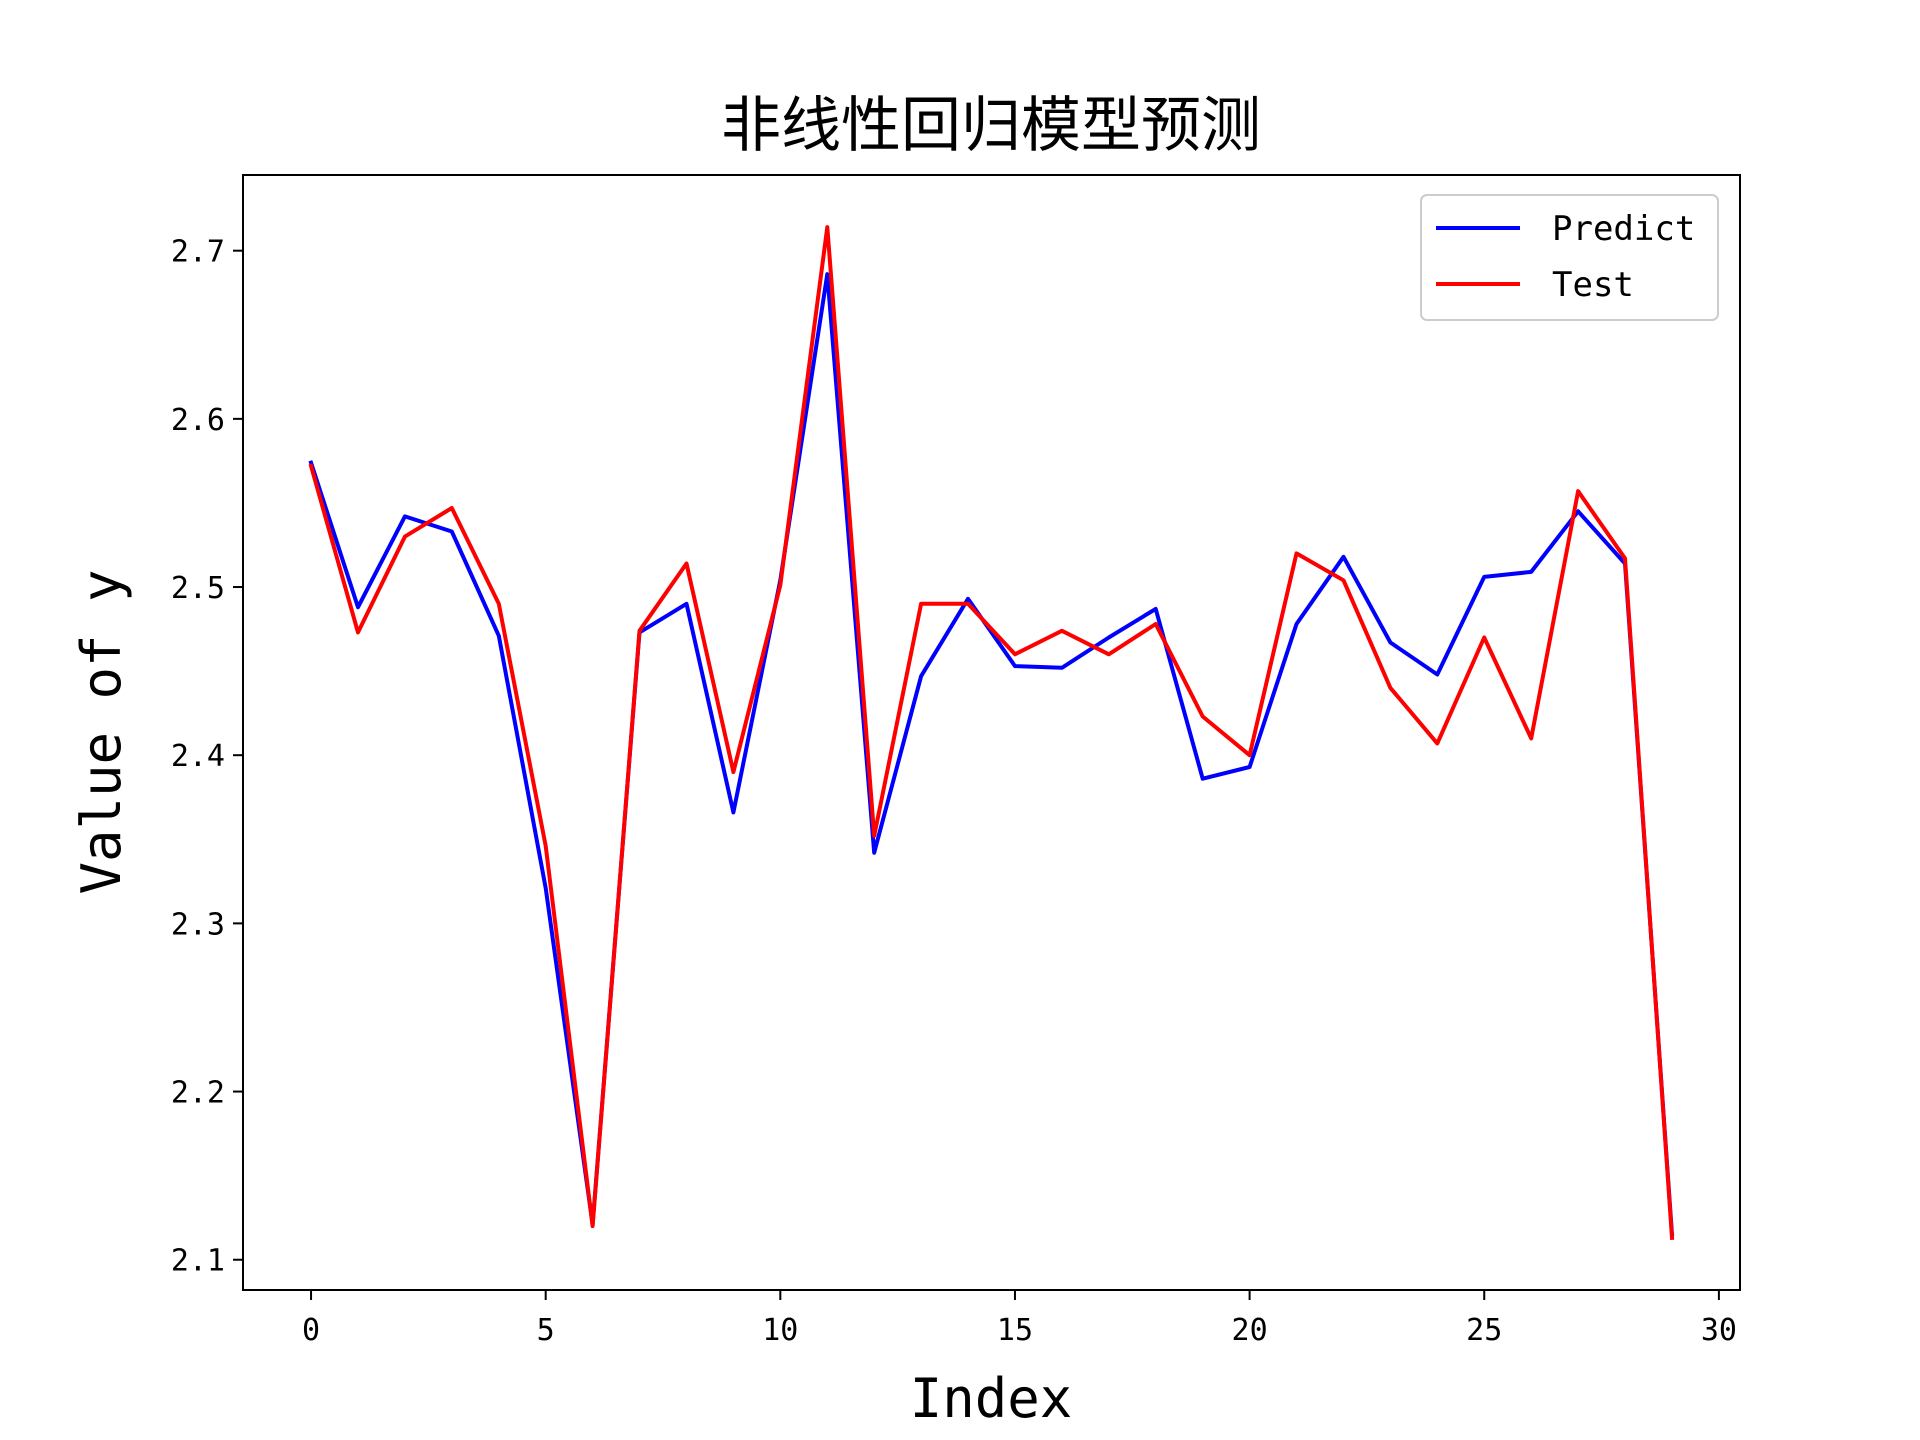 The image size is (1920, 1440). Describe the element at coordinates (1484, 1330) in the screenshot. I see `x-tick-label: 25` at that location.